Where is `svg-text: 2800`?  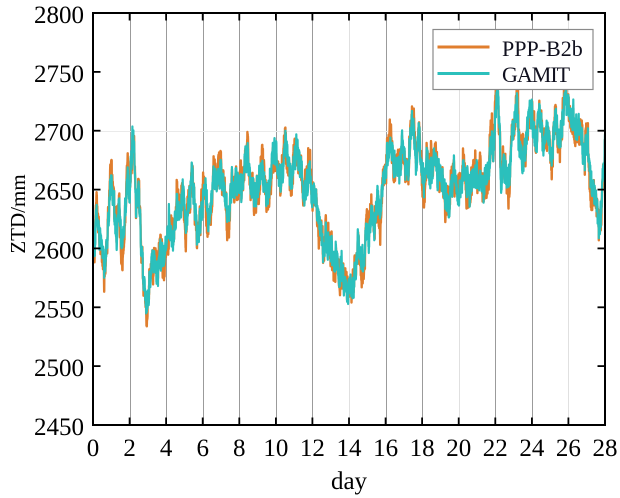
svg-text: 2800 is located at coordinates (59, 15).